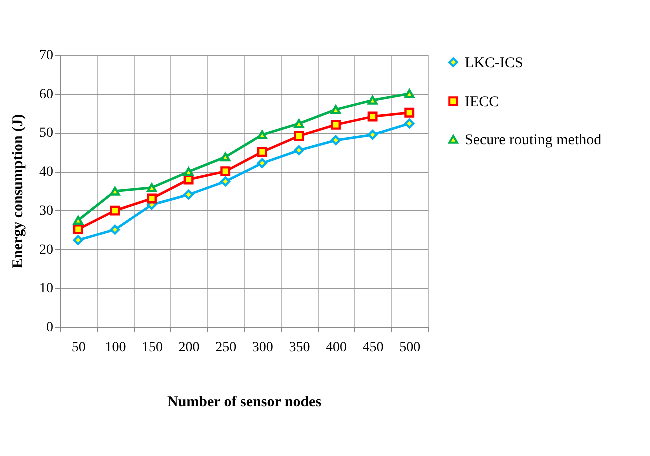 This screenshot has width=650, height=456. I want to click on x-tick-label: 450, so click(373, 348).